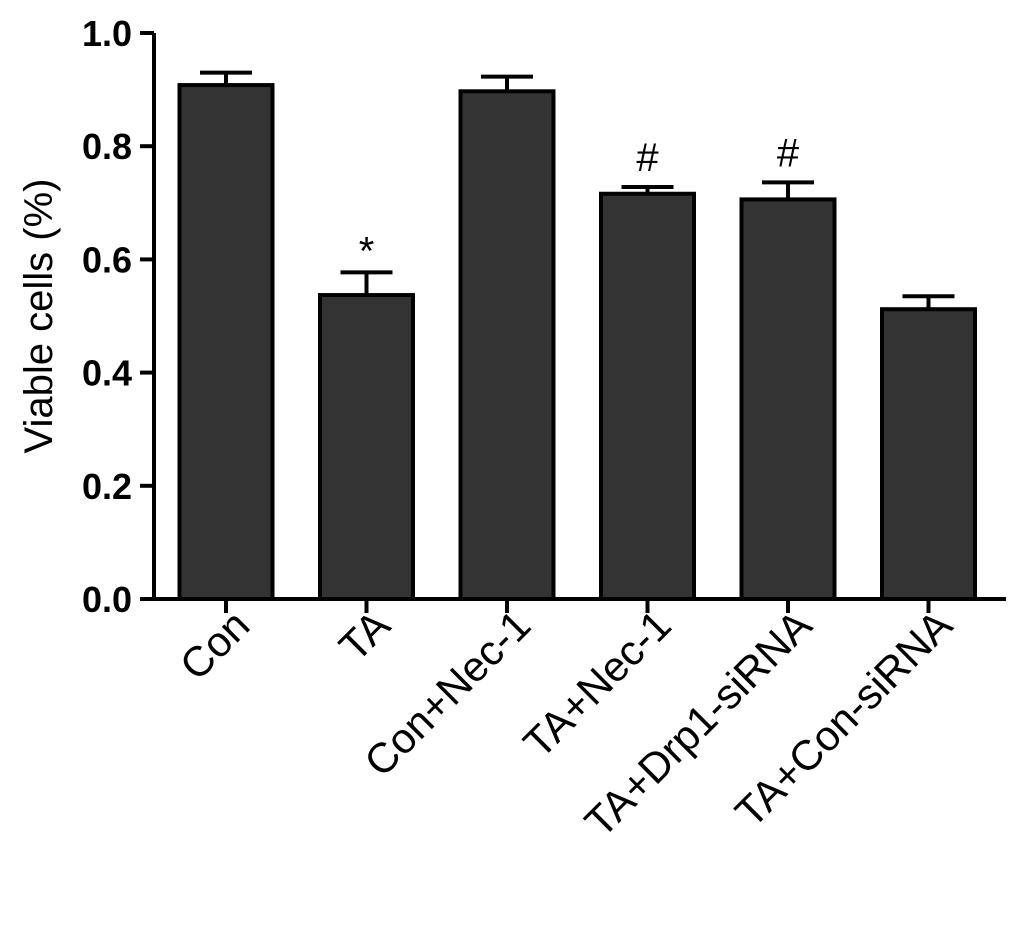 This screenshot has height=926, width=1024. Describe the element at coordinates (215, 645) in the screenshot. I see `x-tick-label: Con` at that location.